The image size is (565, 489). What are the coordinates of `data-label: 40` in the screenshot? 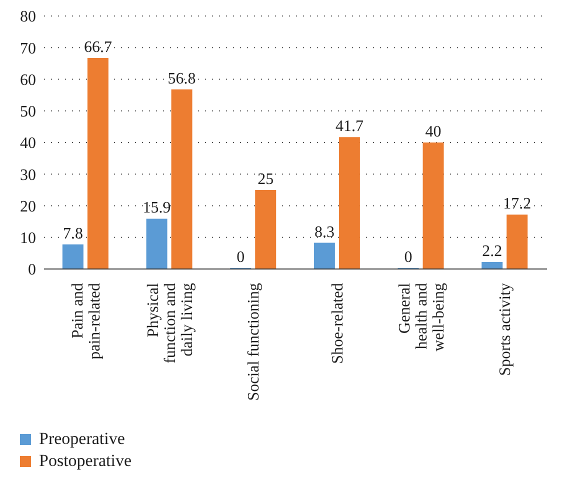 It's located at (433, 132).